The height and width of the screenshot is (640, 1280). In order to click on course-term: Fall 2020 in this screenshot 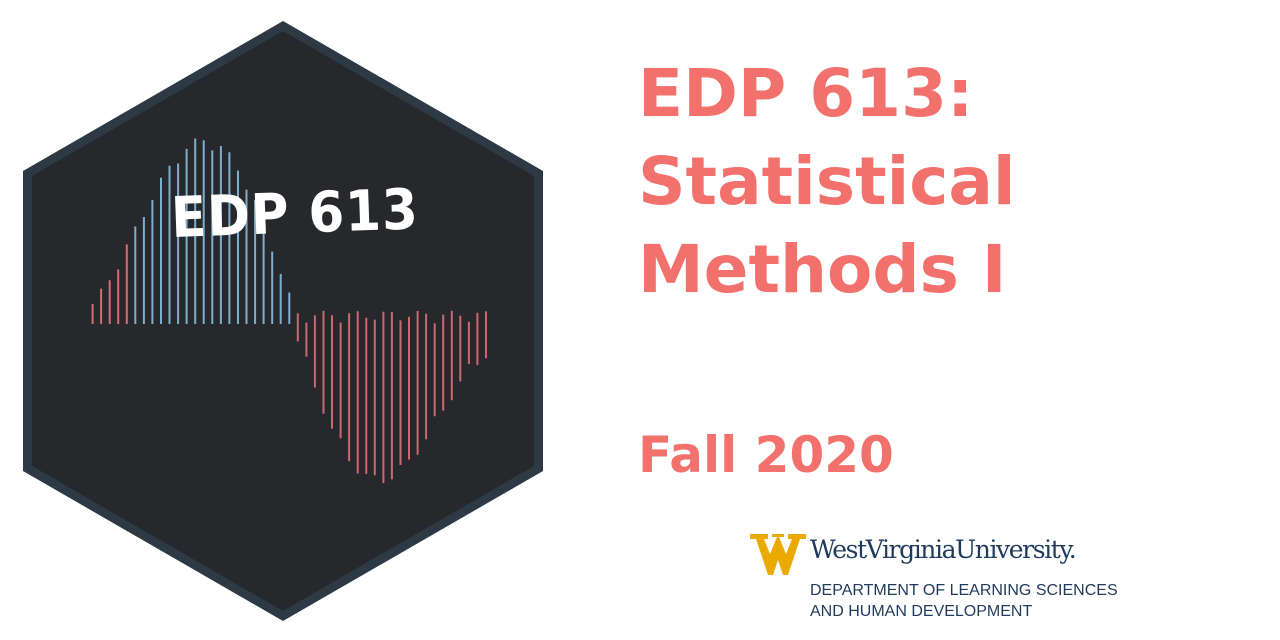, I will do `click(766, 455)`.